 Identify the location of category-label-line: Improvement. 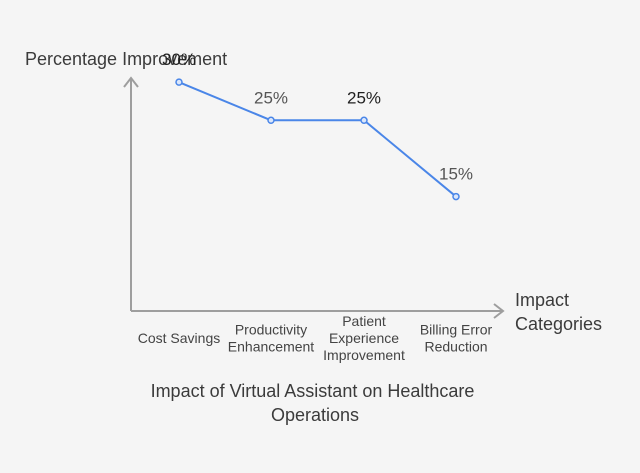
(364, 355).